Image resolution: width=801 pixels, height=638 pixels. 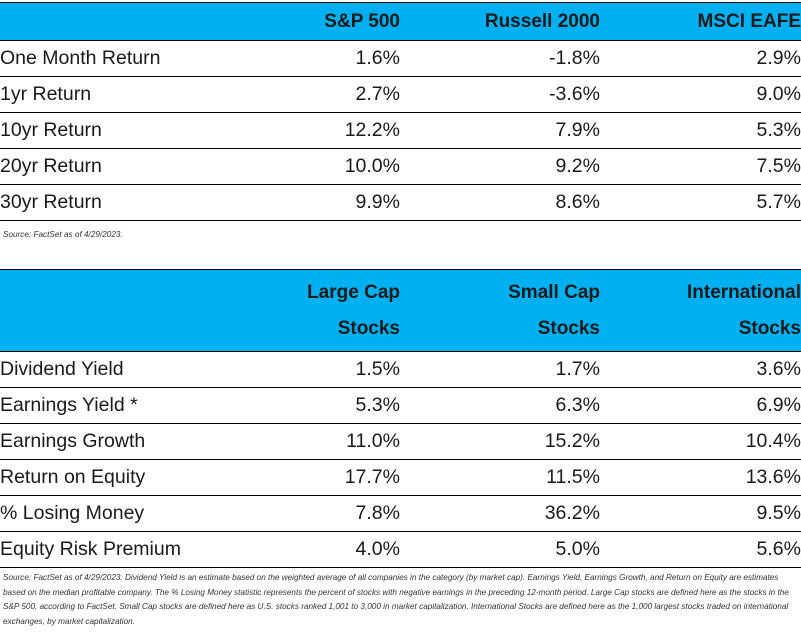 I want to click on table-row: Earnings Growth 11.0% 15.2% 10.4%, so click(x=400, y=442).